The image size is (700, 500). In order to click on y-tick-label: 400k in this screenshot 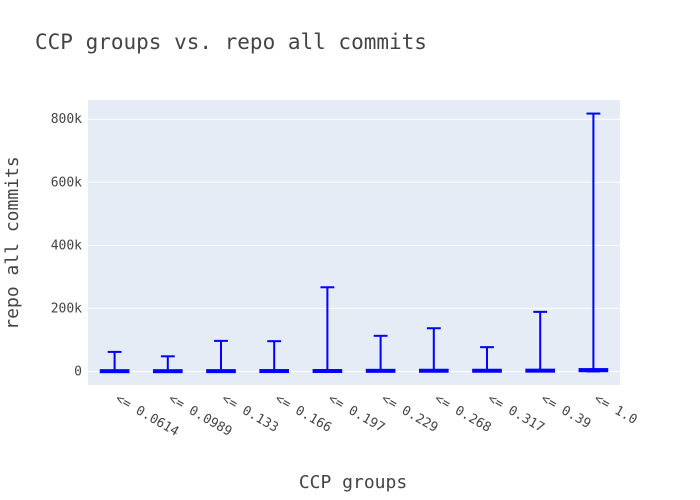, I will do `click(66, 245)`.